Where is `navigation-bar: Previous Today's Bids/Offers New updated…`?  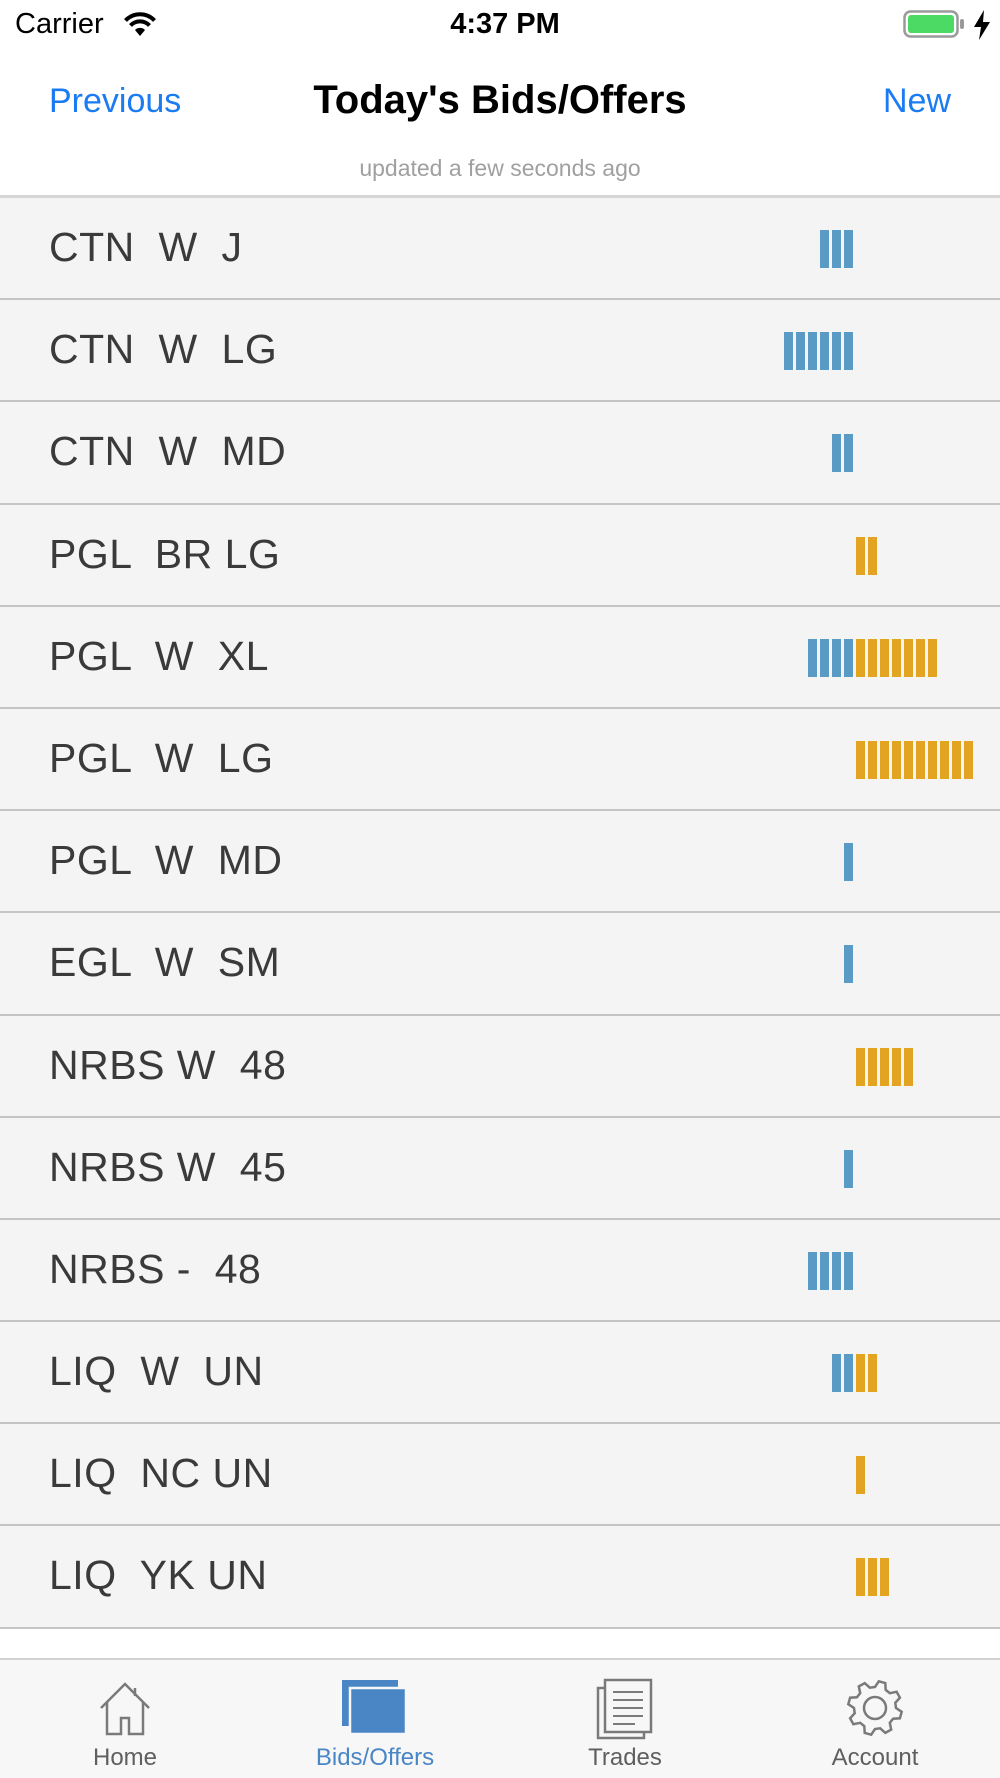
navigation-bar: Previous Today's Bids/Offers New updated… is located at coordinates (500, 125).